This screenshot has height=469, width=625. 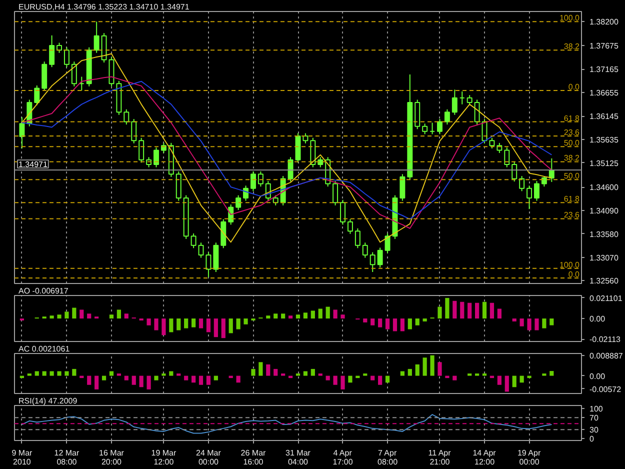 I want to click on chart-title: AC 0.0021061, so click(x=44, y=349).